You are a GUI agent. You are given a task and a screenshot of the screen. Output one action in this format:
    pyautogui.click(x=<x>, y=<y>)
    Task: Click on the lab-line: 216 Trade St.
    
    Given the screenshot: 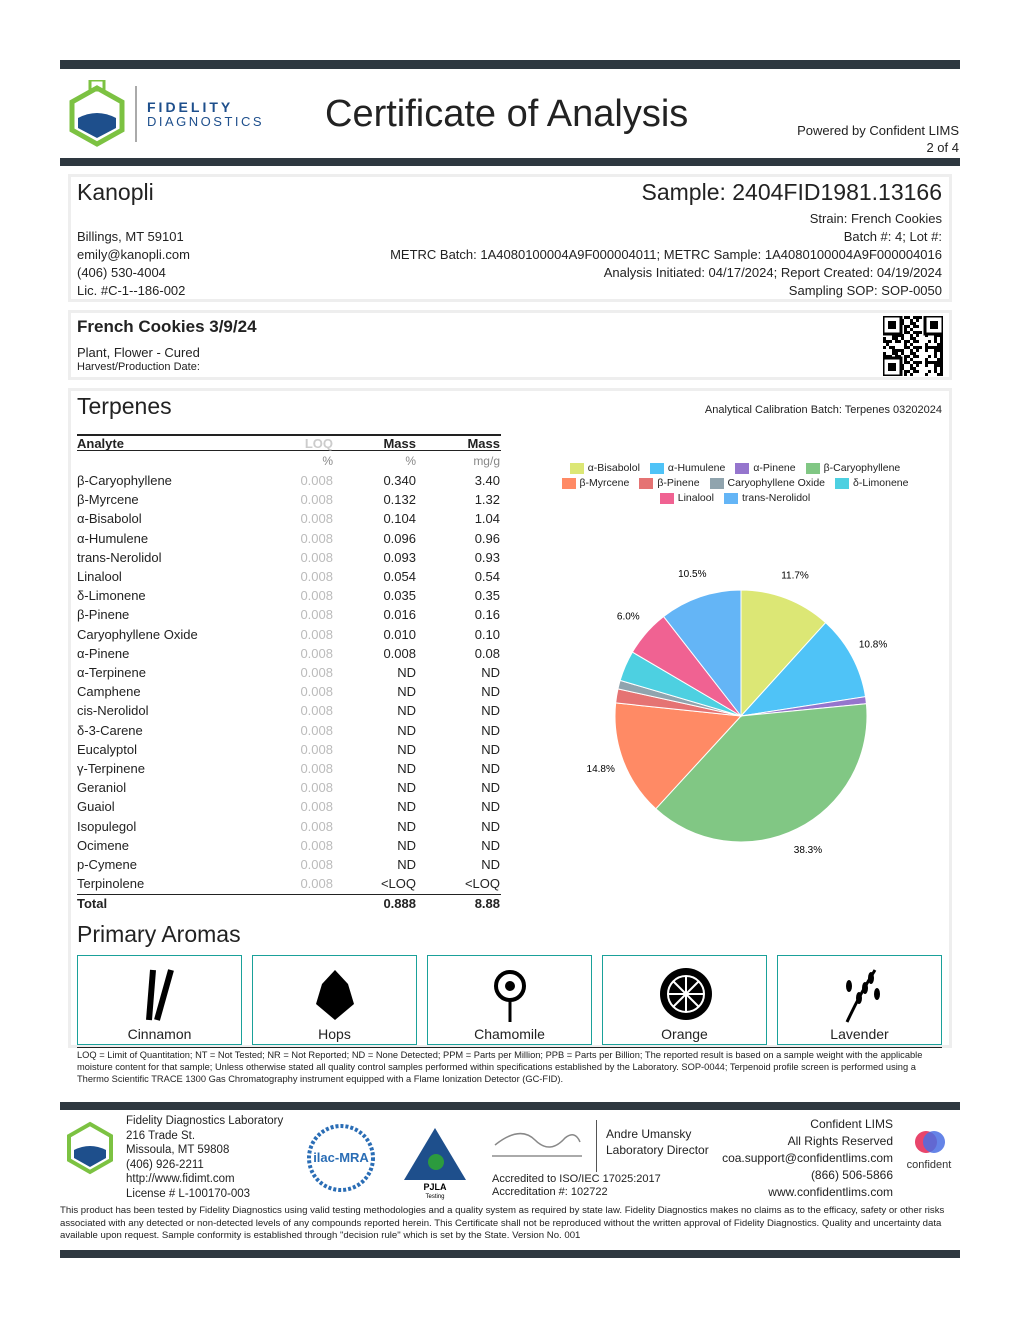 What is the action you would take?
    pyautogui.click(x=161, y=1135)
    